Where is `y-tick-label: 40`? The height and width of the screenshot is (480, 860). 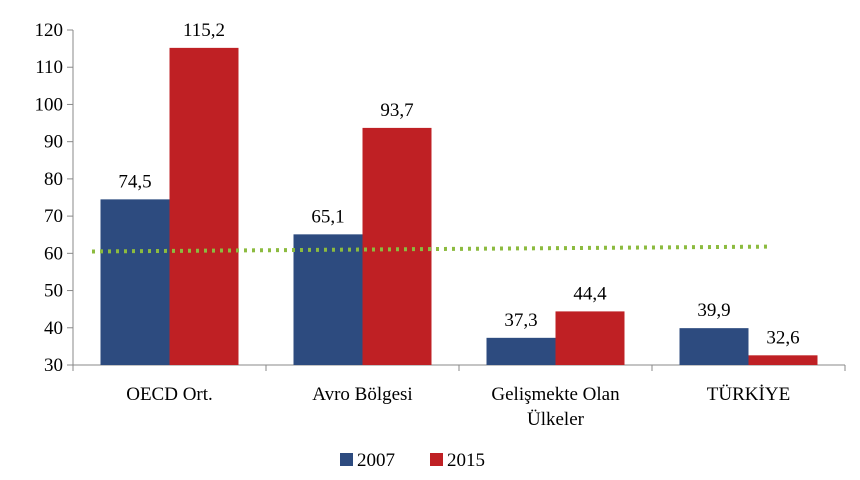
y-tick-label: 40 is located at coordinates (53, 328).